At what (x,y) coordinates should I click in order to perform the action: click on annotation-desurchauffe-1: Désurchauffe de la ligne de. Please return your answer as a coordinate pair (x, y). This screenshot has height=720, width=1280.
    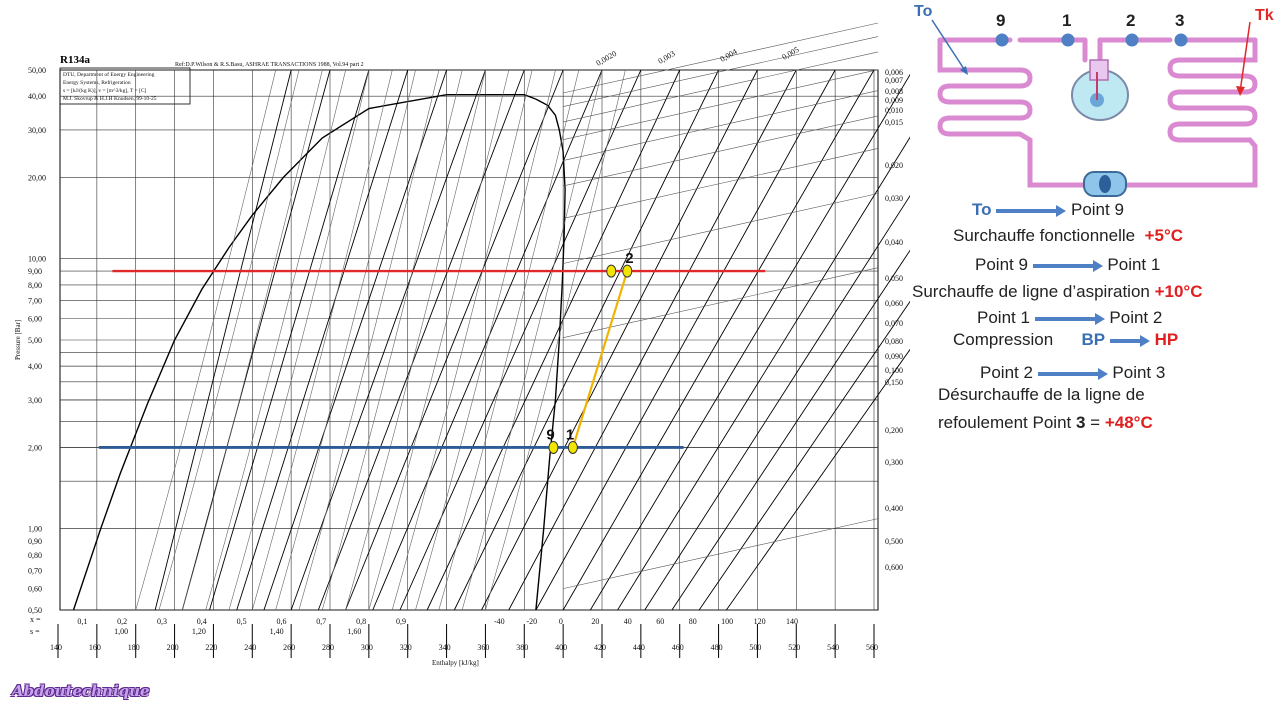
    Looking at the image, I should click on (1041, 394).